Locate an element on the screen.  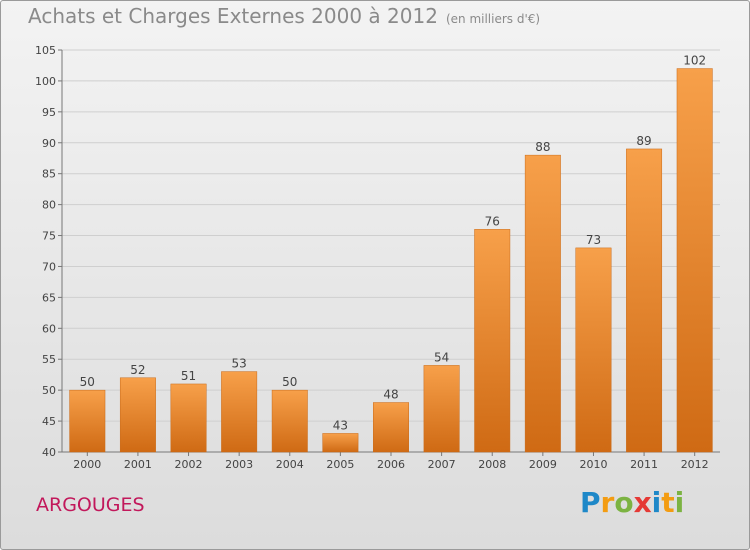
y-tick-label: 40 is located at coordinates (49, 452).